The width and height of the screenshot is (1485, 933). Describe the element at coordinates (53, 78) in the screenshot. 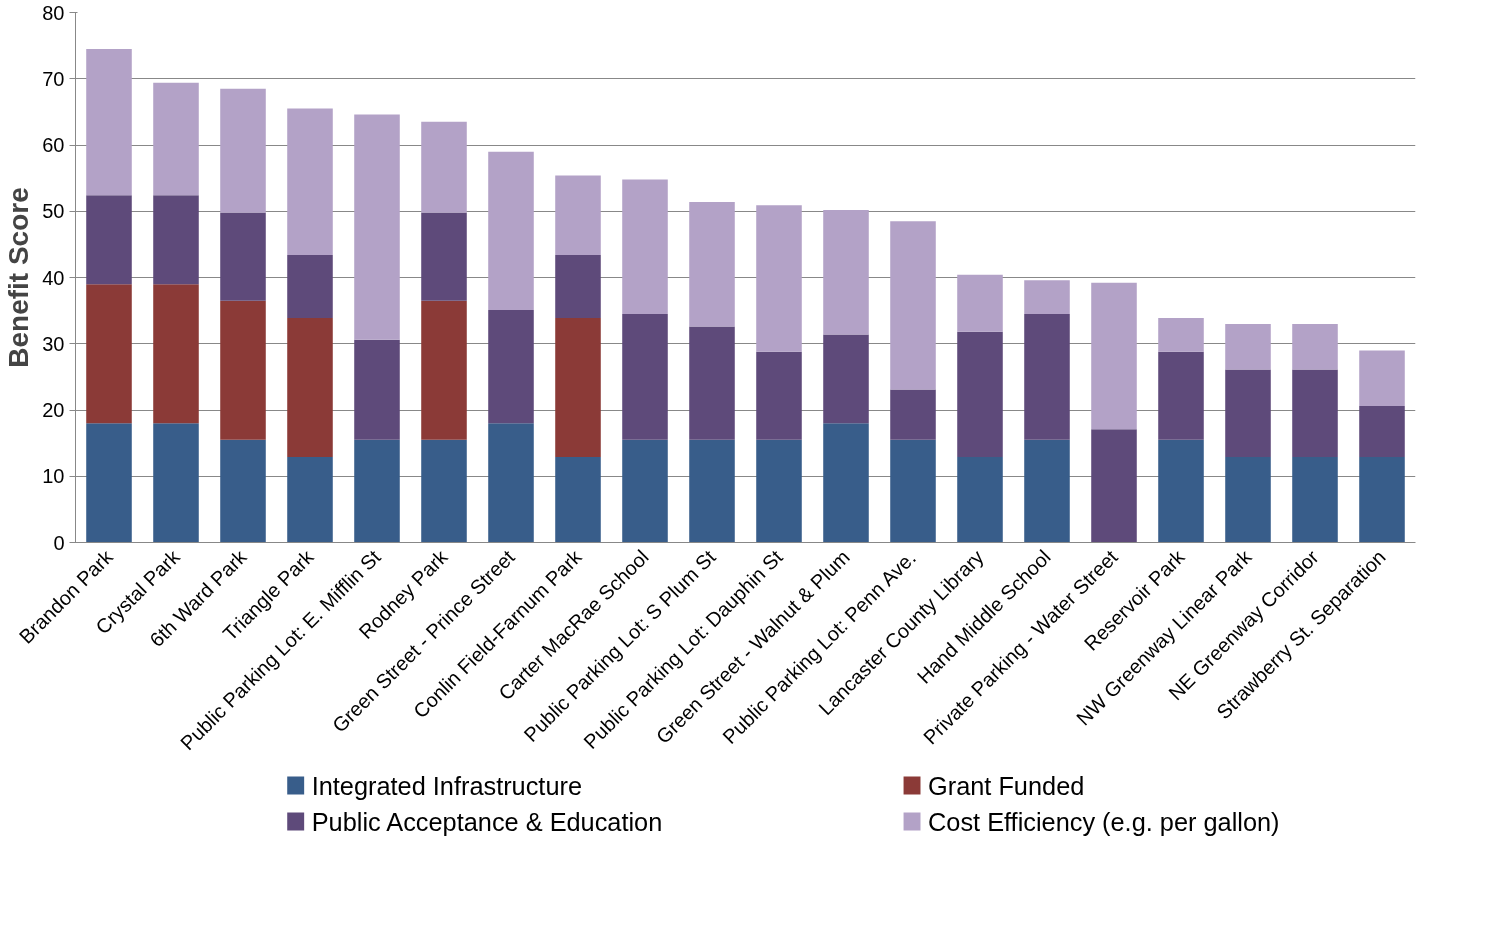

I see `y-tick-label: 70` at that location.